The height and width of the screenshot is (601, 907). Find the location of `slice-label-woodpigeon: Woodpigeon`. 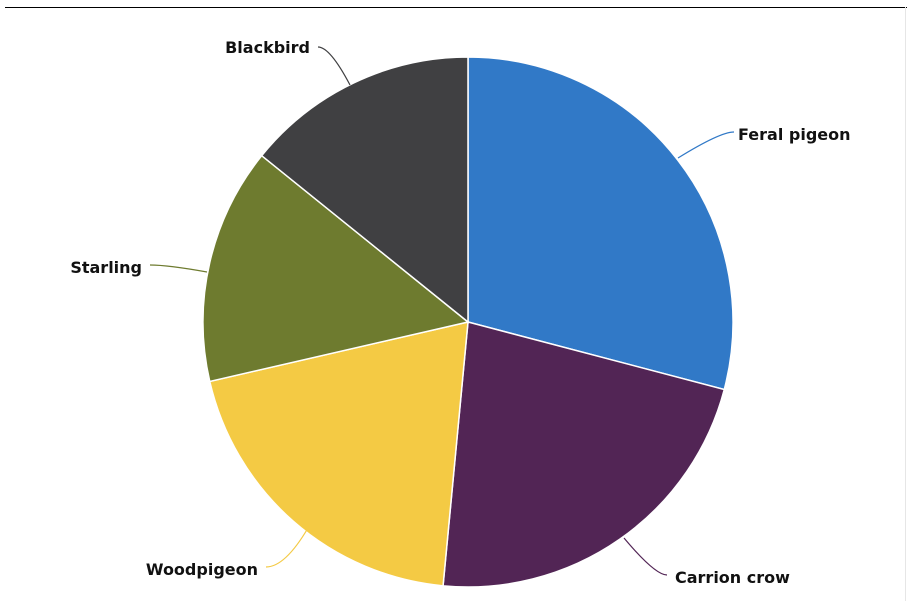

slice-label-woodpigeon: Woodpigeon is located at coordinates (202, 569).